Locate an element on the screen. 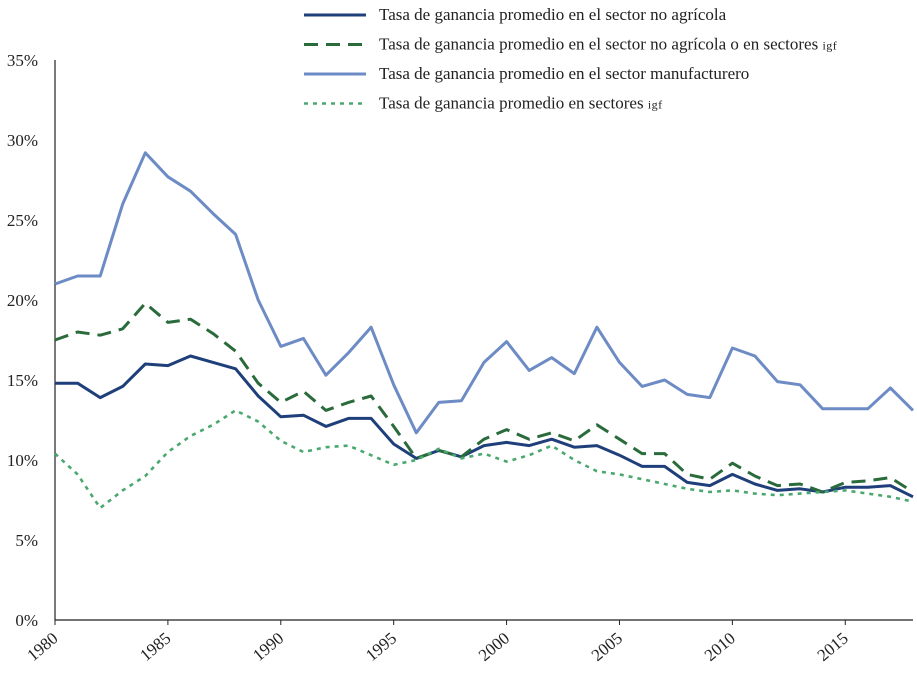 Image resolution: width=917 pixels, height=673 pixels. y-axis-ticks: 0% 5% 10% 15% 20% 25% 30% 35% is located at coordinates (22, 340).